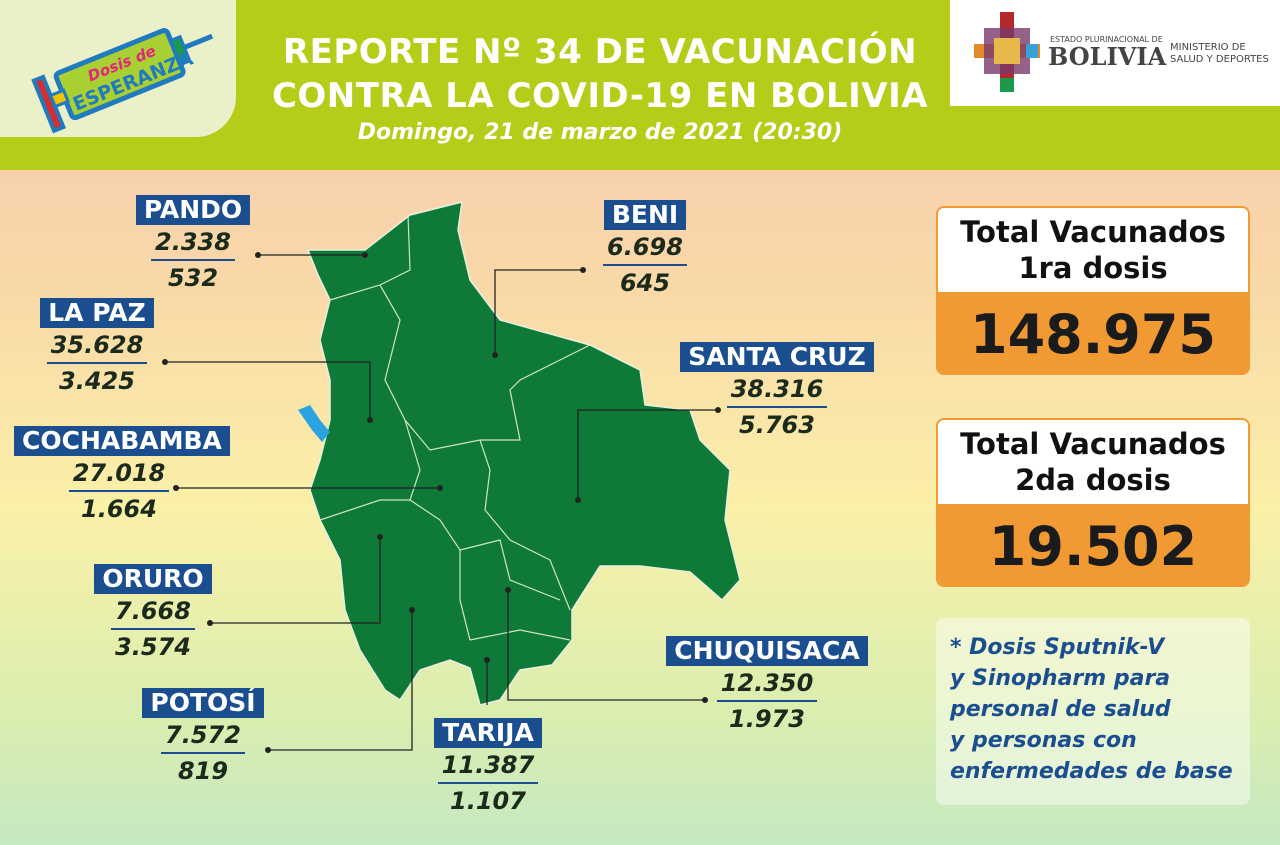  I want to click on dept-oruro: ORURO 7.668 3.574, so click(153, 614).